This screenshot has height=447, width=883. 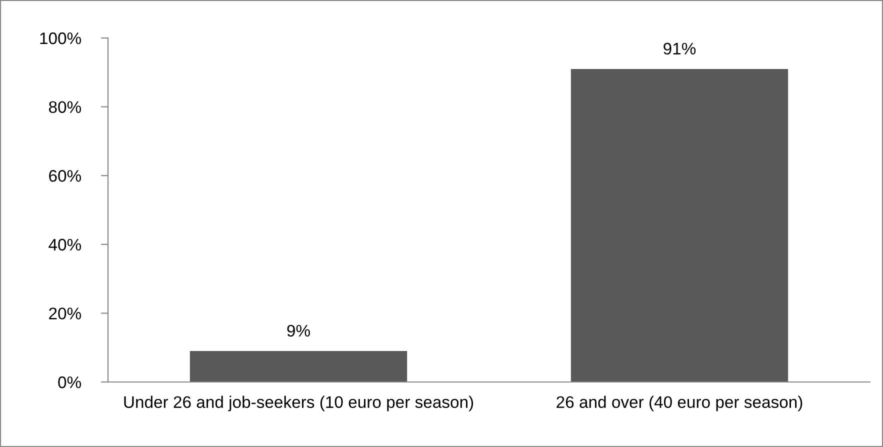 I want to click on y-tick-label: 100%, so click(x=61, y=38).